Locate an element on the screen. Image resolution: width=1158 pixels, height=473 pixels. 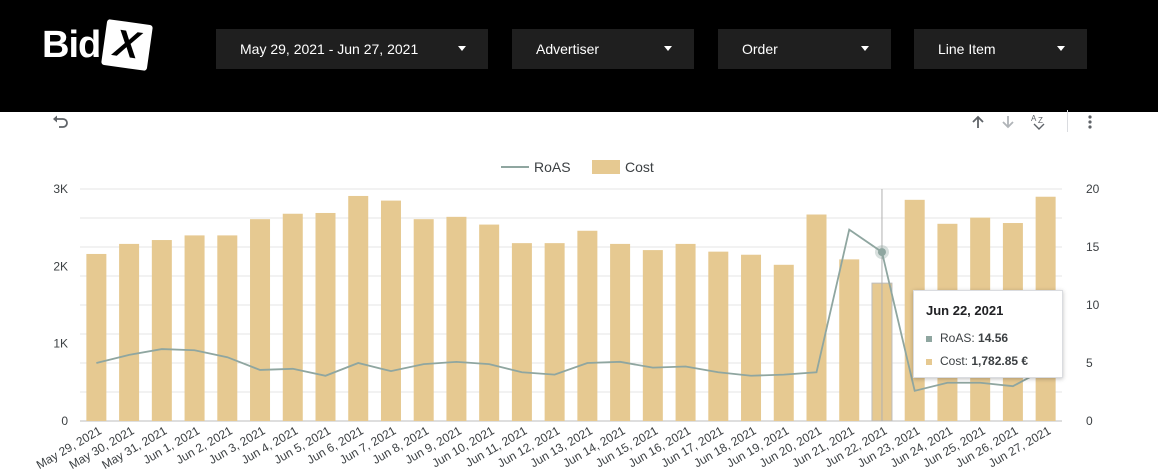
tooltip-cost-value: 1,782.85 € is located at coordinates (1000, 361).